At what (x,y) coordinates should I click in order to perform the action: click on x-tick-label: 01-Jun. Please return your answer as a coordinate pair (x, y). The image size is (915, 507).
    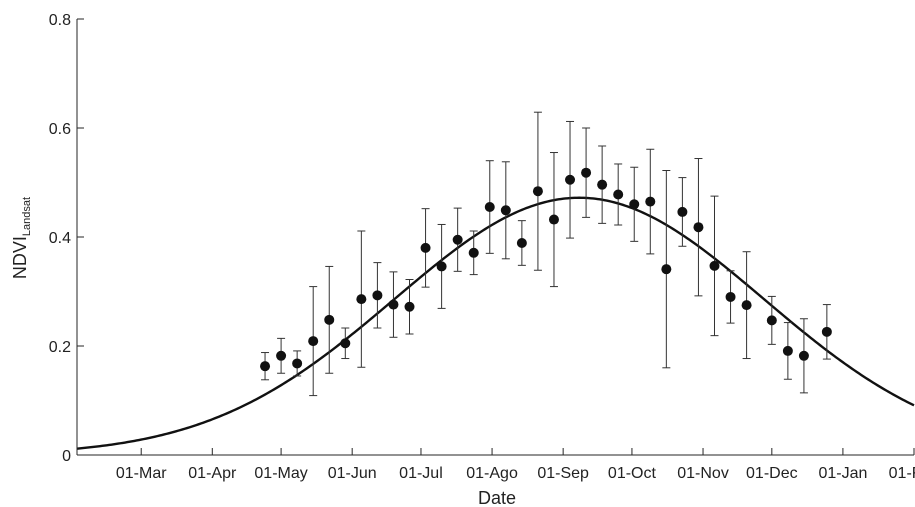
    Looking at the image, I should click on (352, 473).